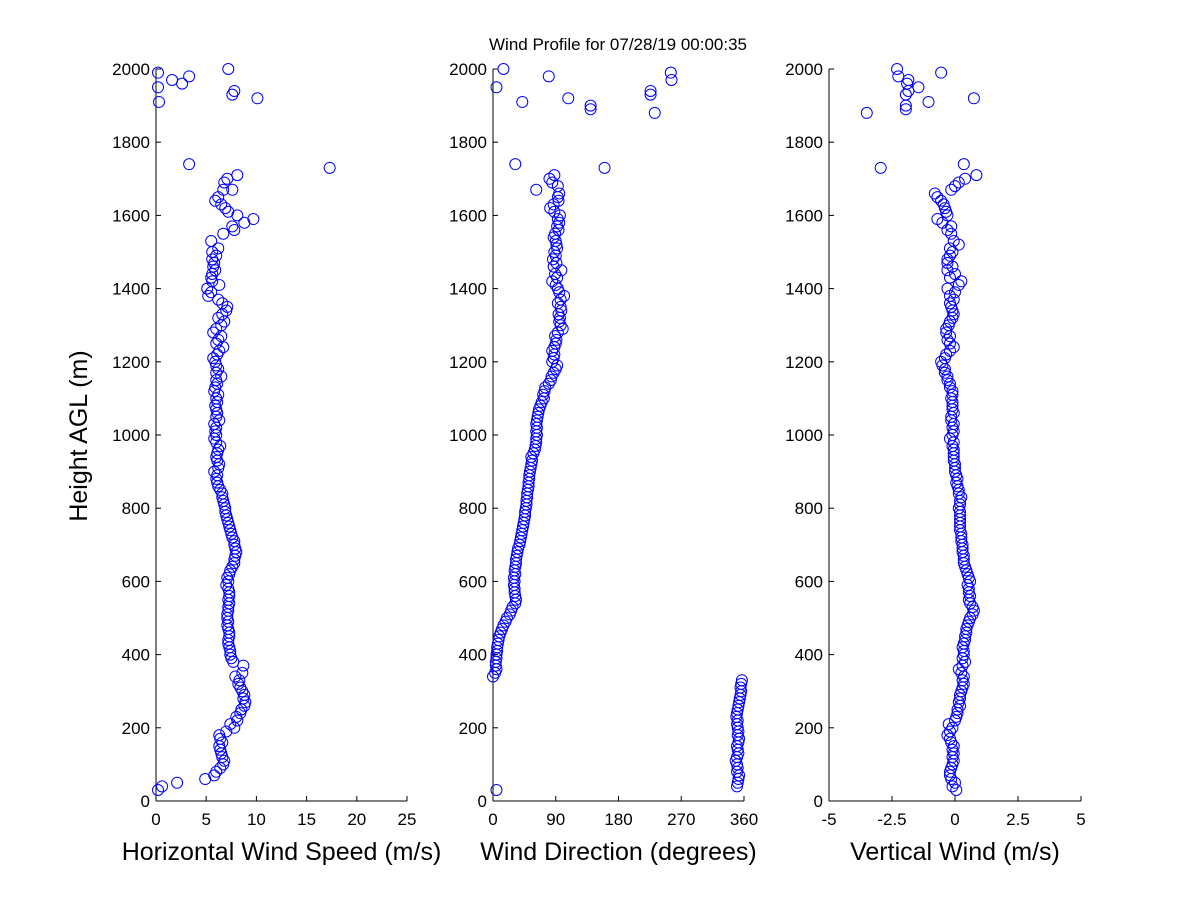 Image resolution: width=1200 pixels, height=900 pixels. I want to click on y-tick-label: 2000, so click(131, 69).